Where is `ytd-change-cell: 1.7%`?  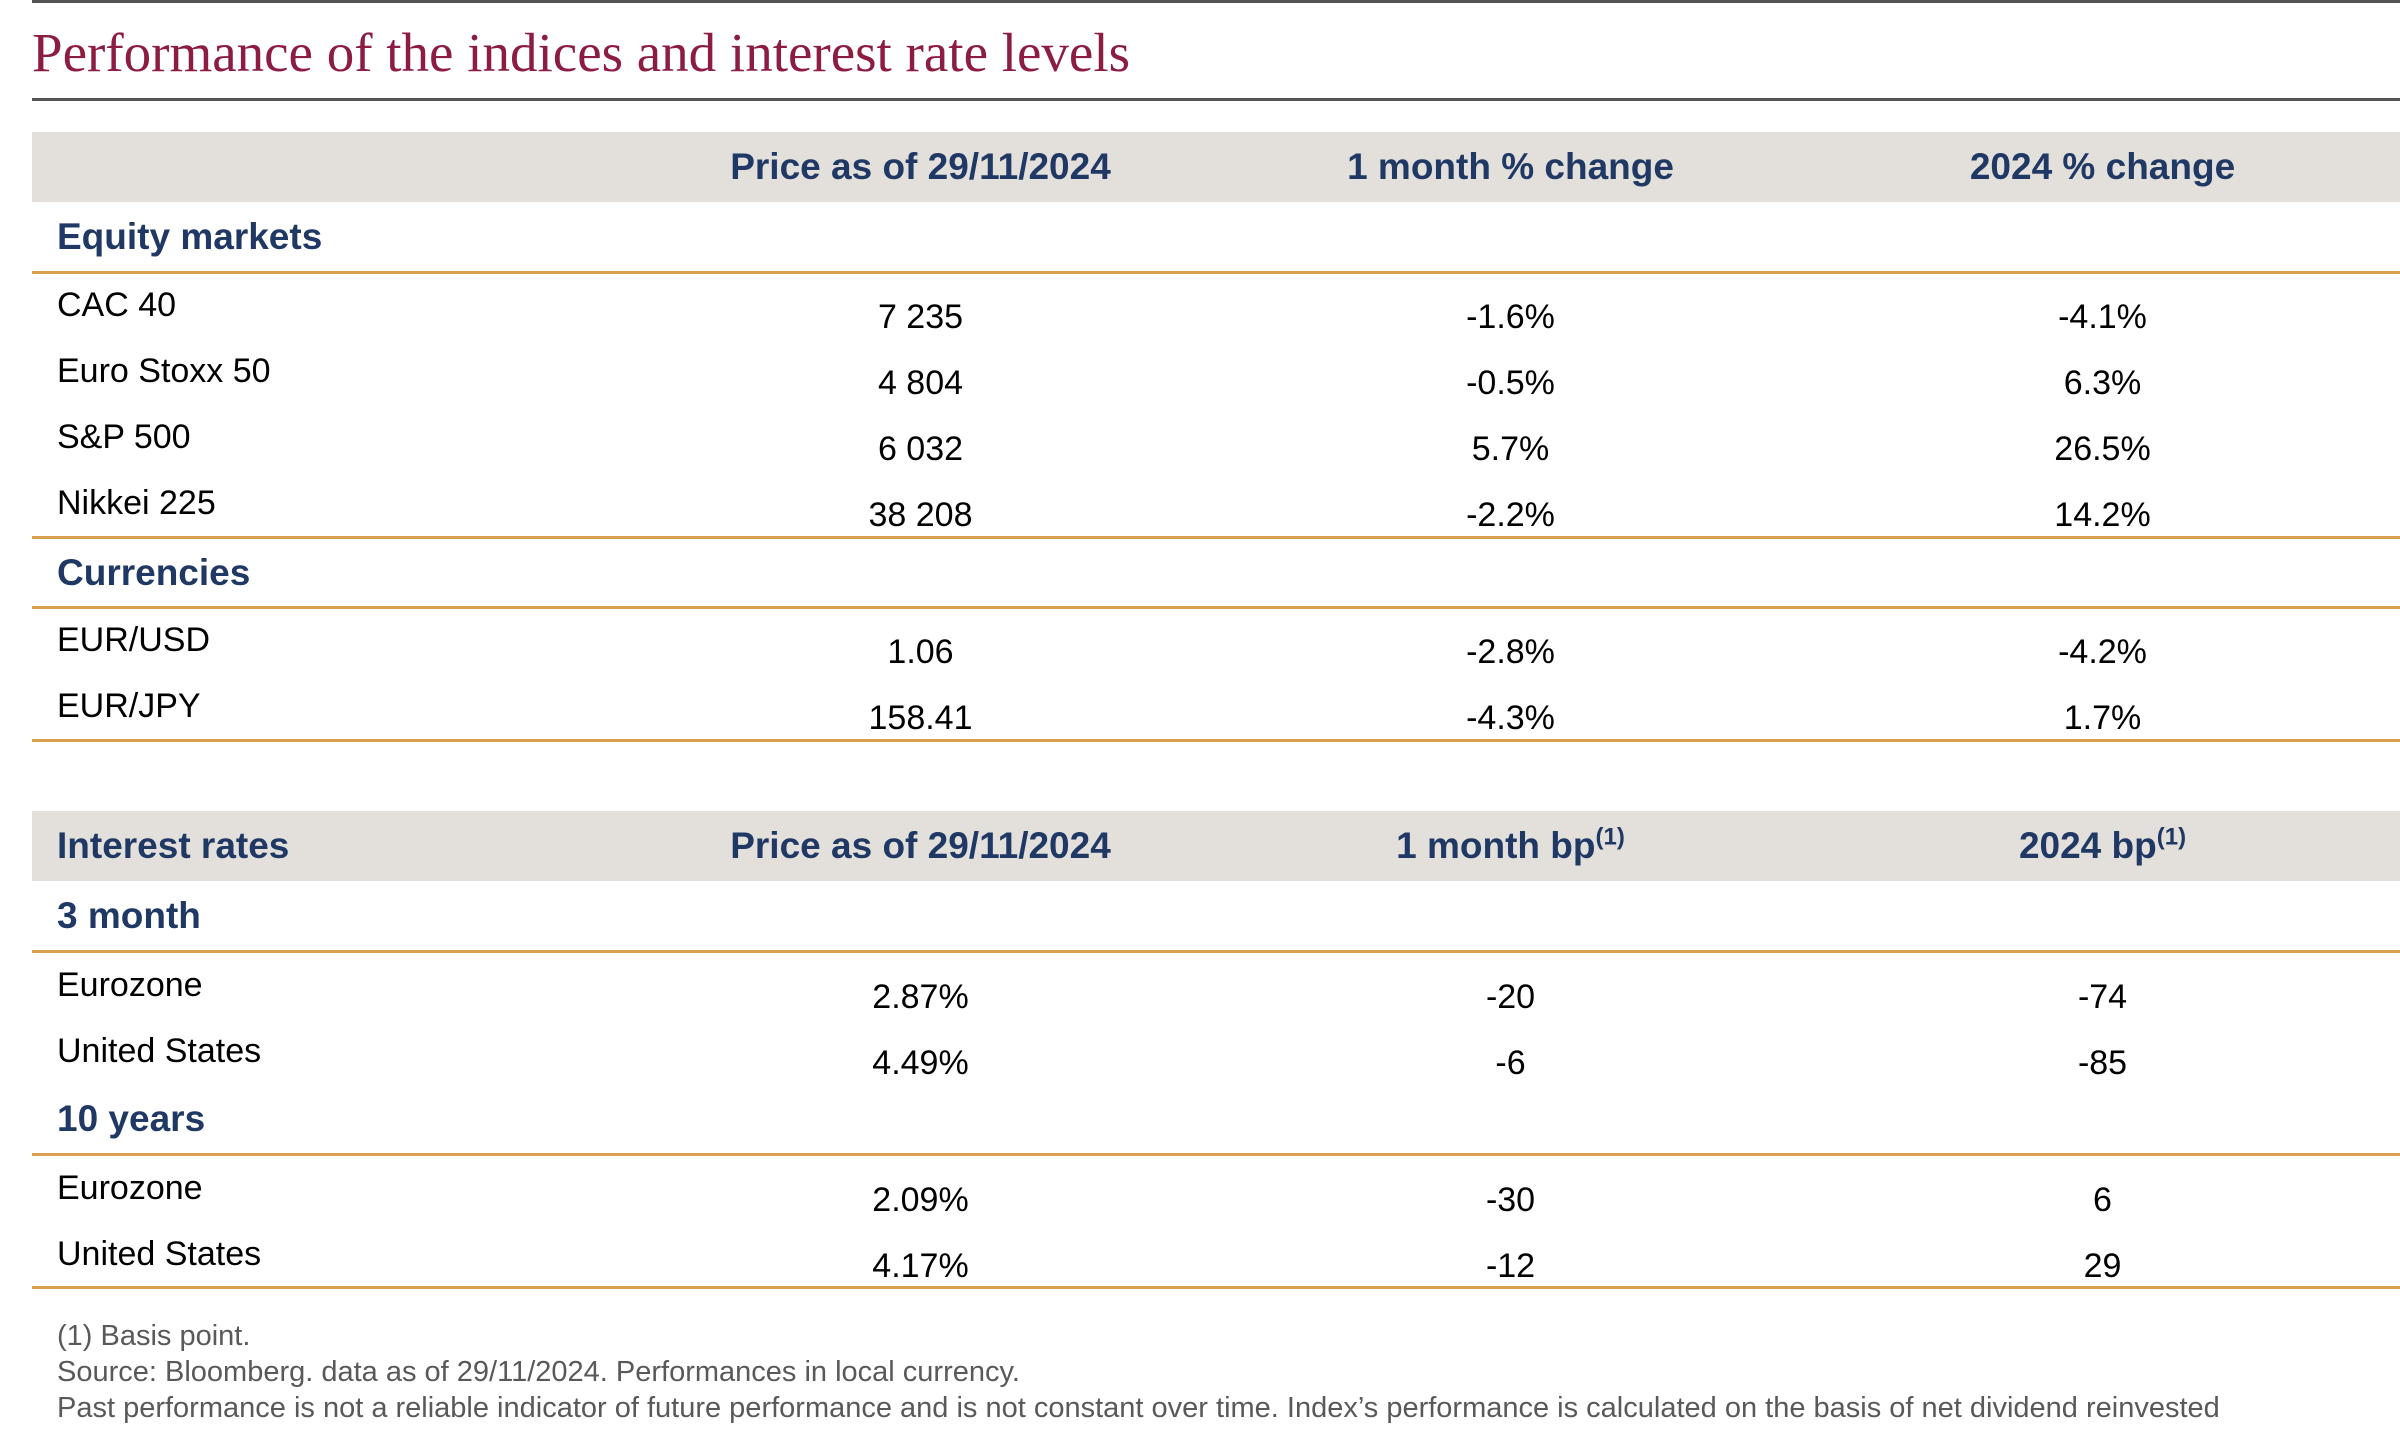
ytd-change-cell: 1.7% is located at coordinates (2102, 718).